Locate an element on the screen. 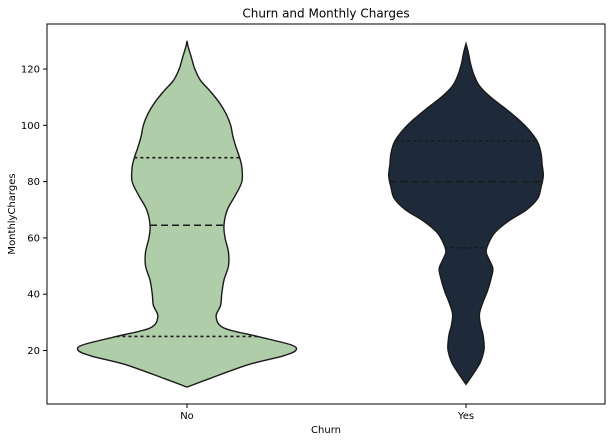 Image resolution: width=612 pixels, height=441 pixels. y-tick-label: 20 is located at coordinates (33, 351).